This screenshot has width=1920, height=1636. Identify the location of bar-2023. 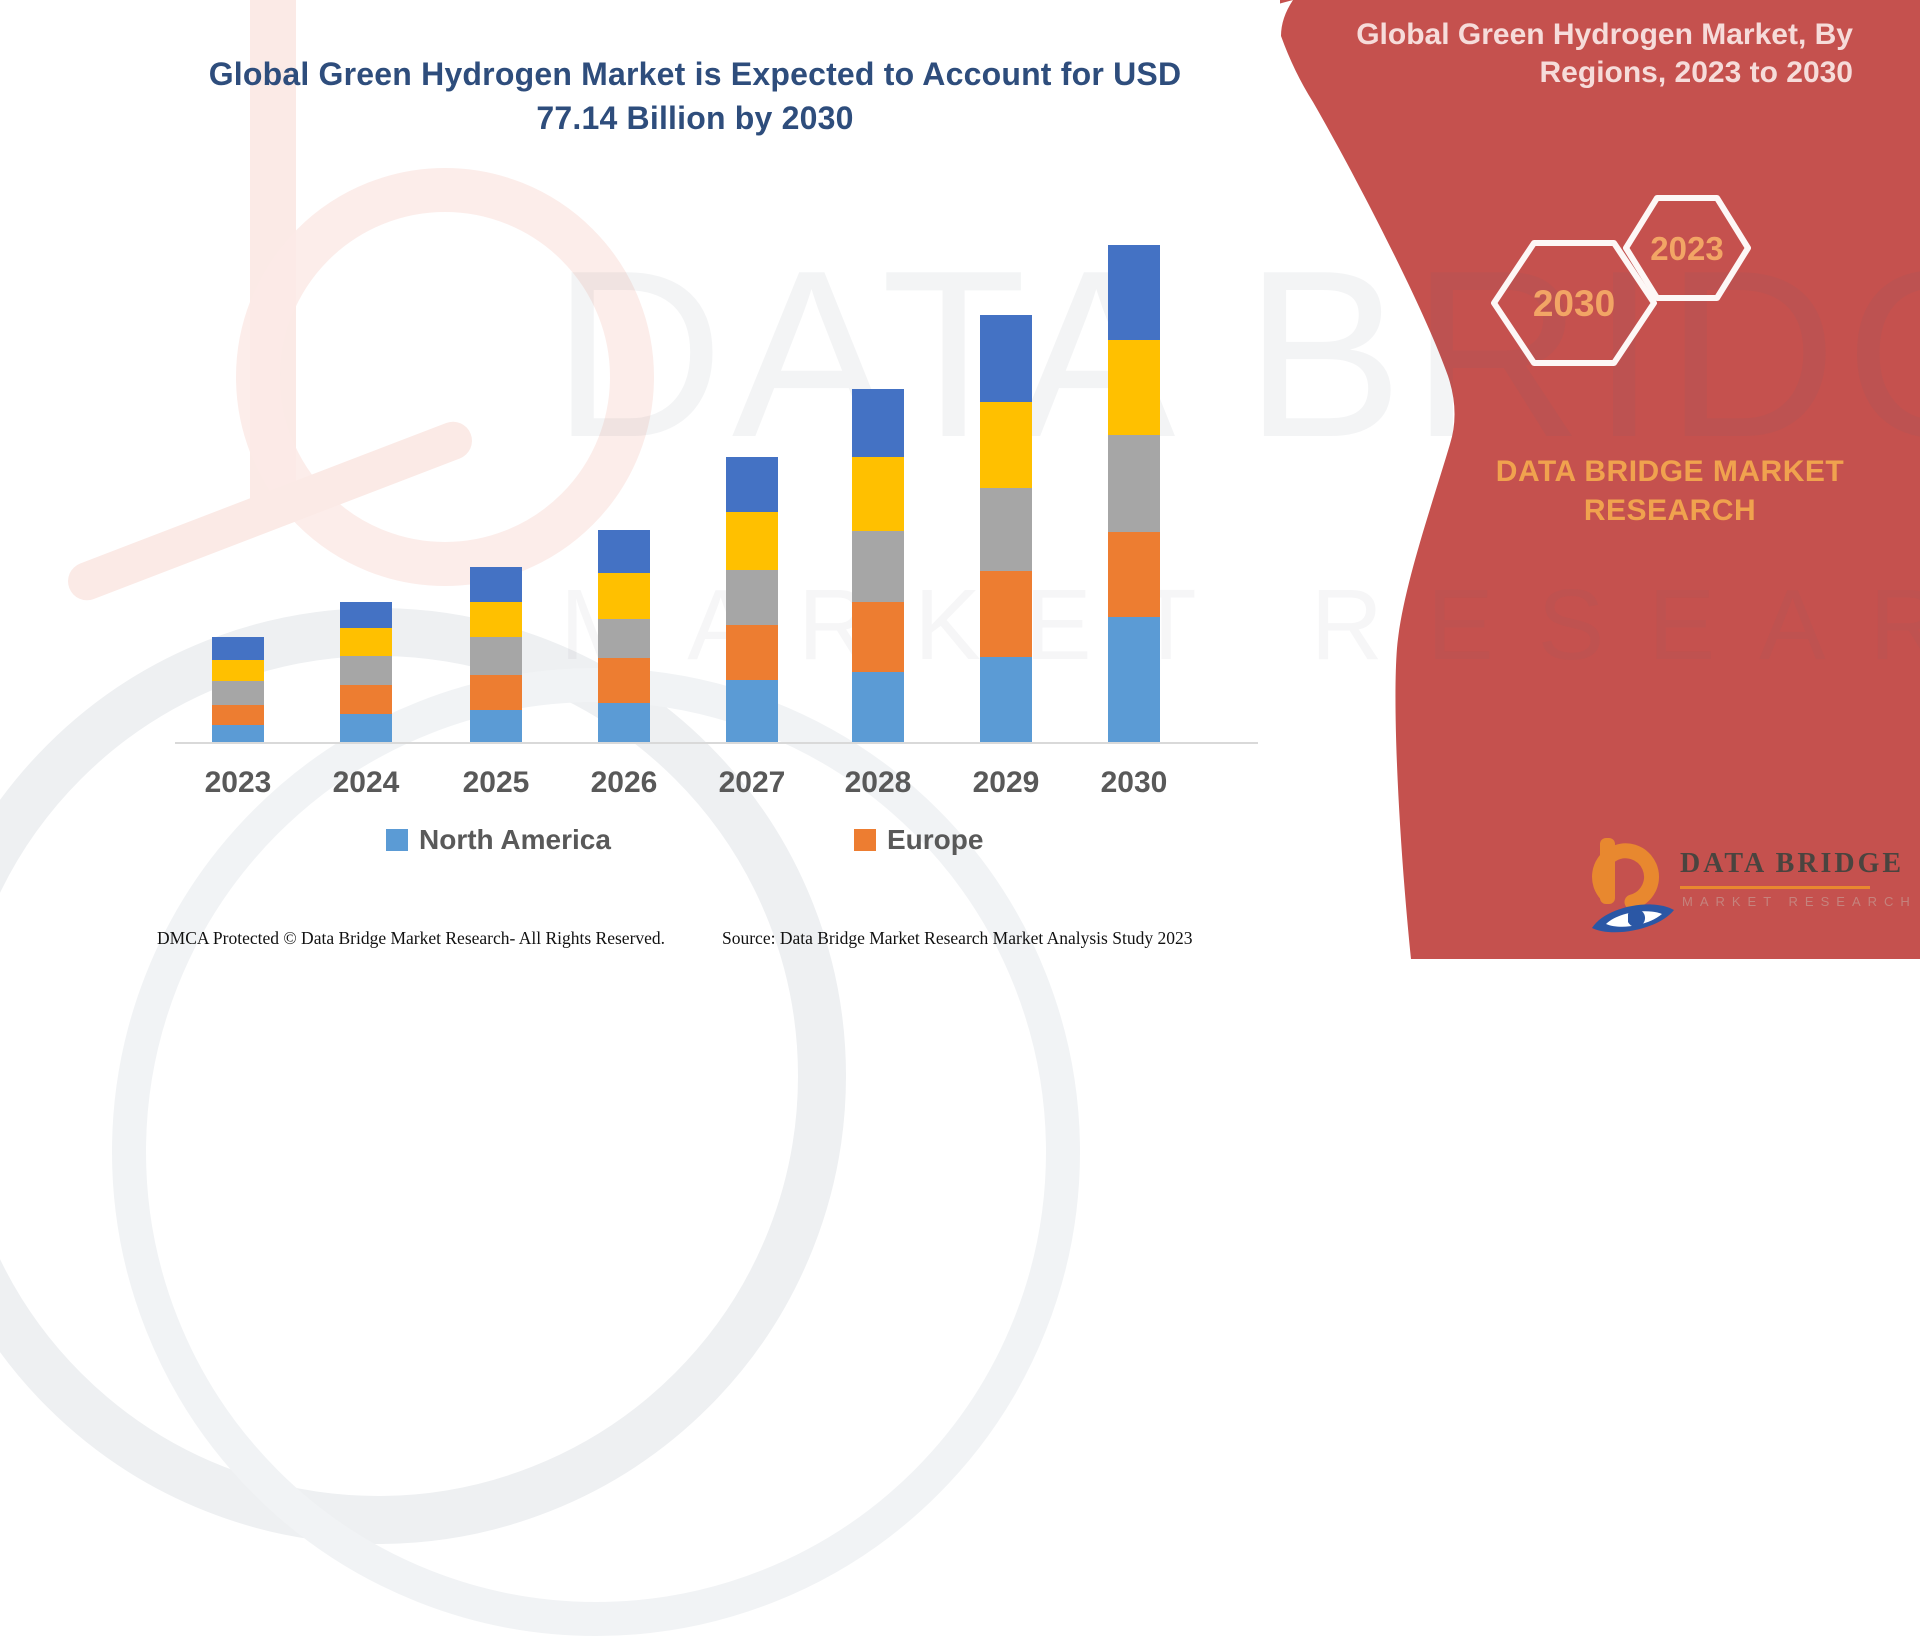
(238, 689).